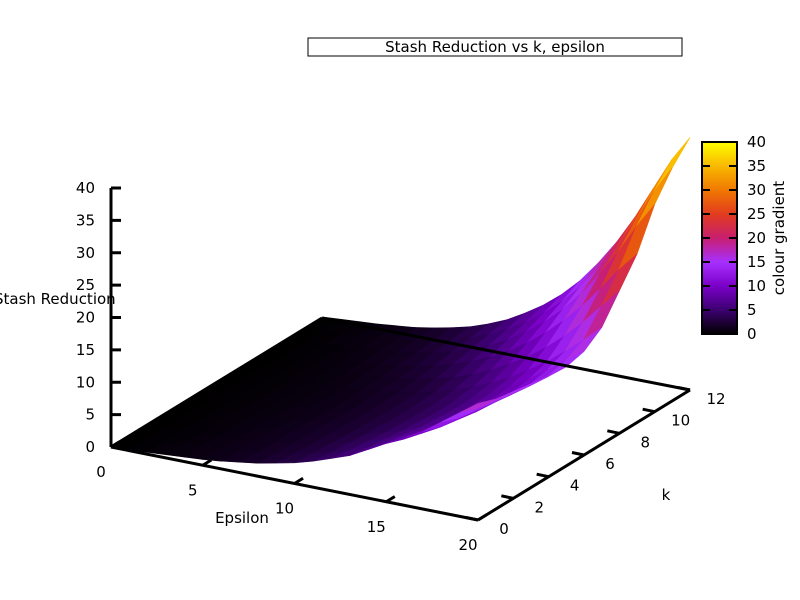 The height and width of the screenshot is (600, 800). Describe the element at coordinates (680, 421) in the screenshot. I see `y-tick-label: 10` at that location.